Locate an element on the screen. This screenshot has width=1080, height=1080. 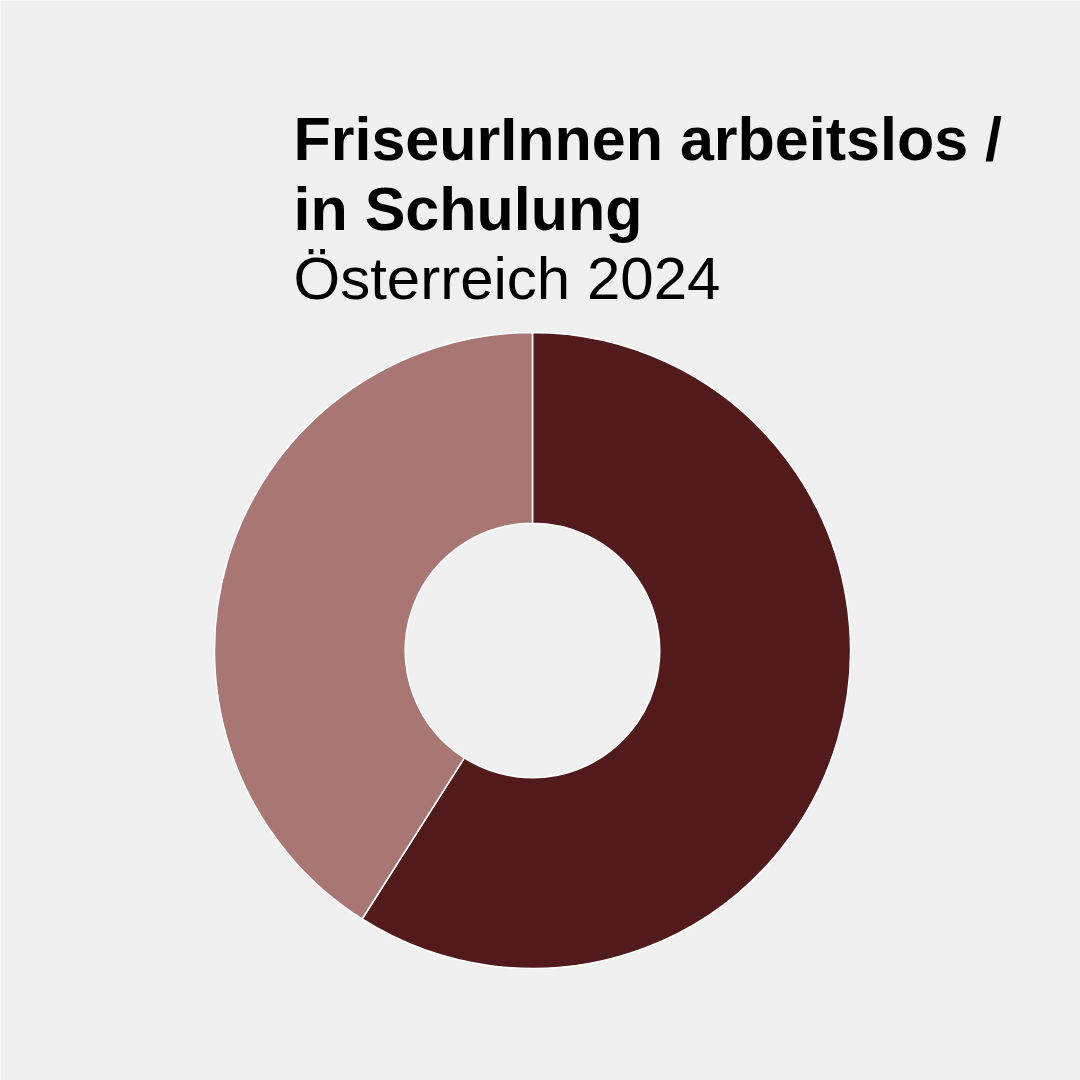
chart-subtitle: Österreich 2024 is located at coordinates (507, 278).